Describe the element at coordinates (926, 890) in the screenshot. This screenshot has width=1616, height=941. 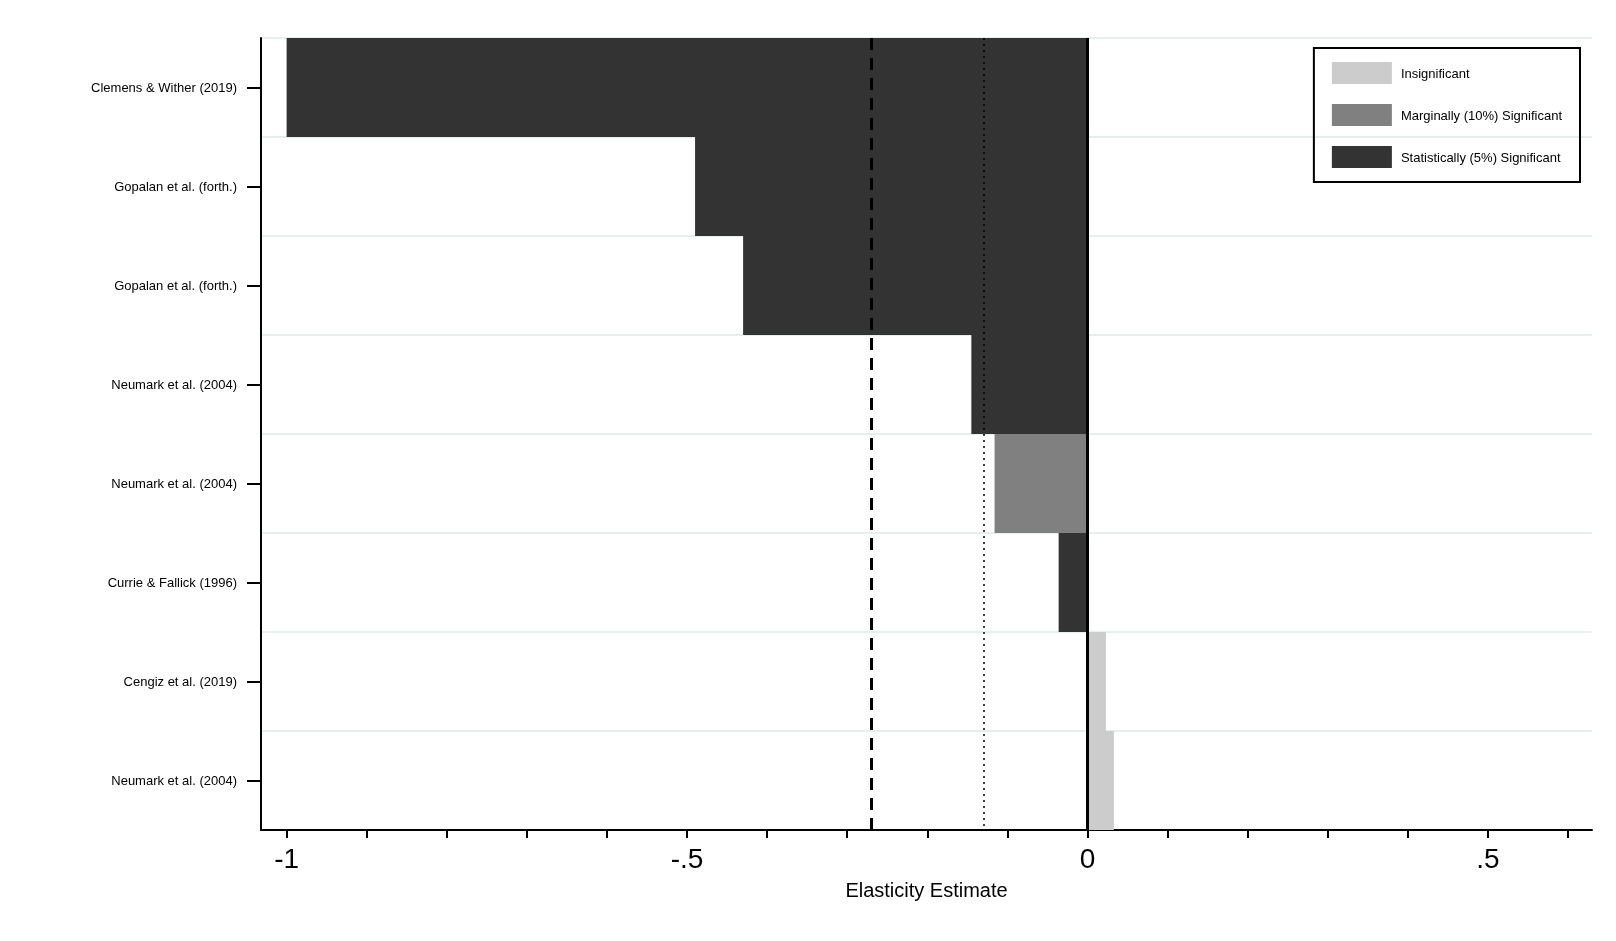
I see `x-axis-title: Elasticity Estimate` at that location.